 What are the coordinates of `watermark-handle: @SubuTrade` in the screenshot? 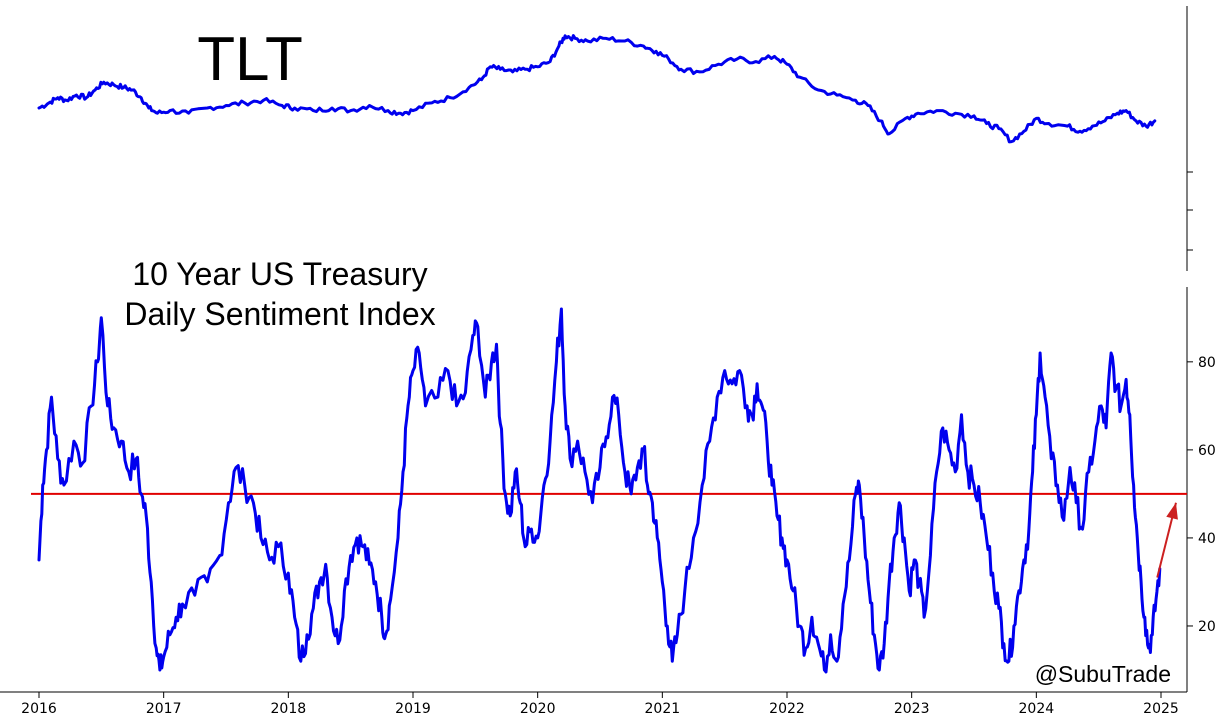 It's located at (1103, 674).